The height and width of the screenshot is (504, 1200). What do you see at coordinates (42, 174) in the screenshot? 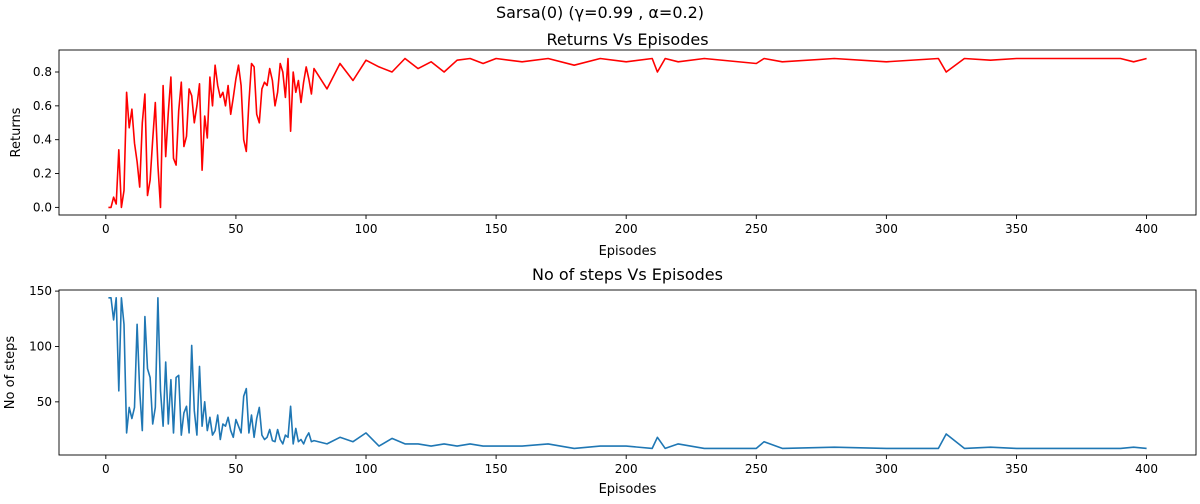
I see `y-tick-label: 0.2` at bounding box center [42, 174].